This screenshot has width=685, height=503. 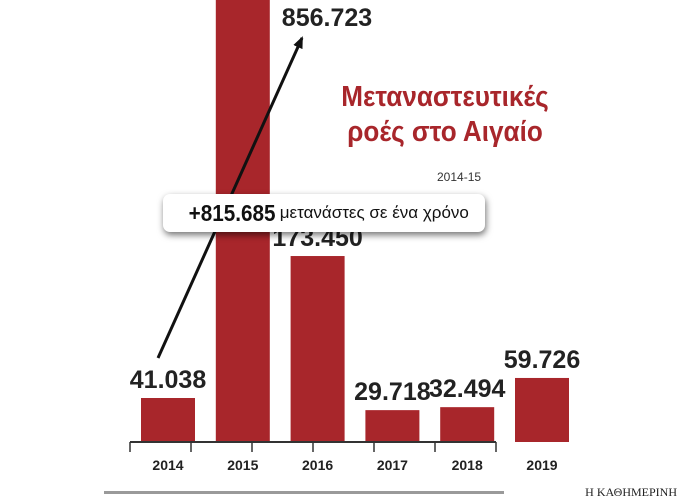 I want to click on bar-2019, so click(x=542, y=409).